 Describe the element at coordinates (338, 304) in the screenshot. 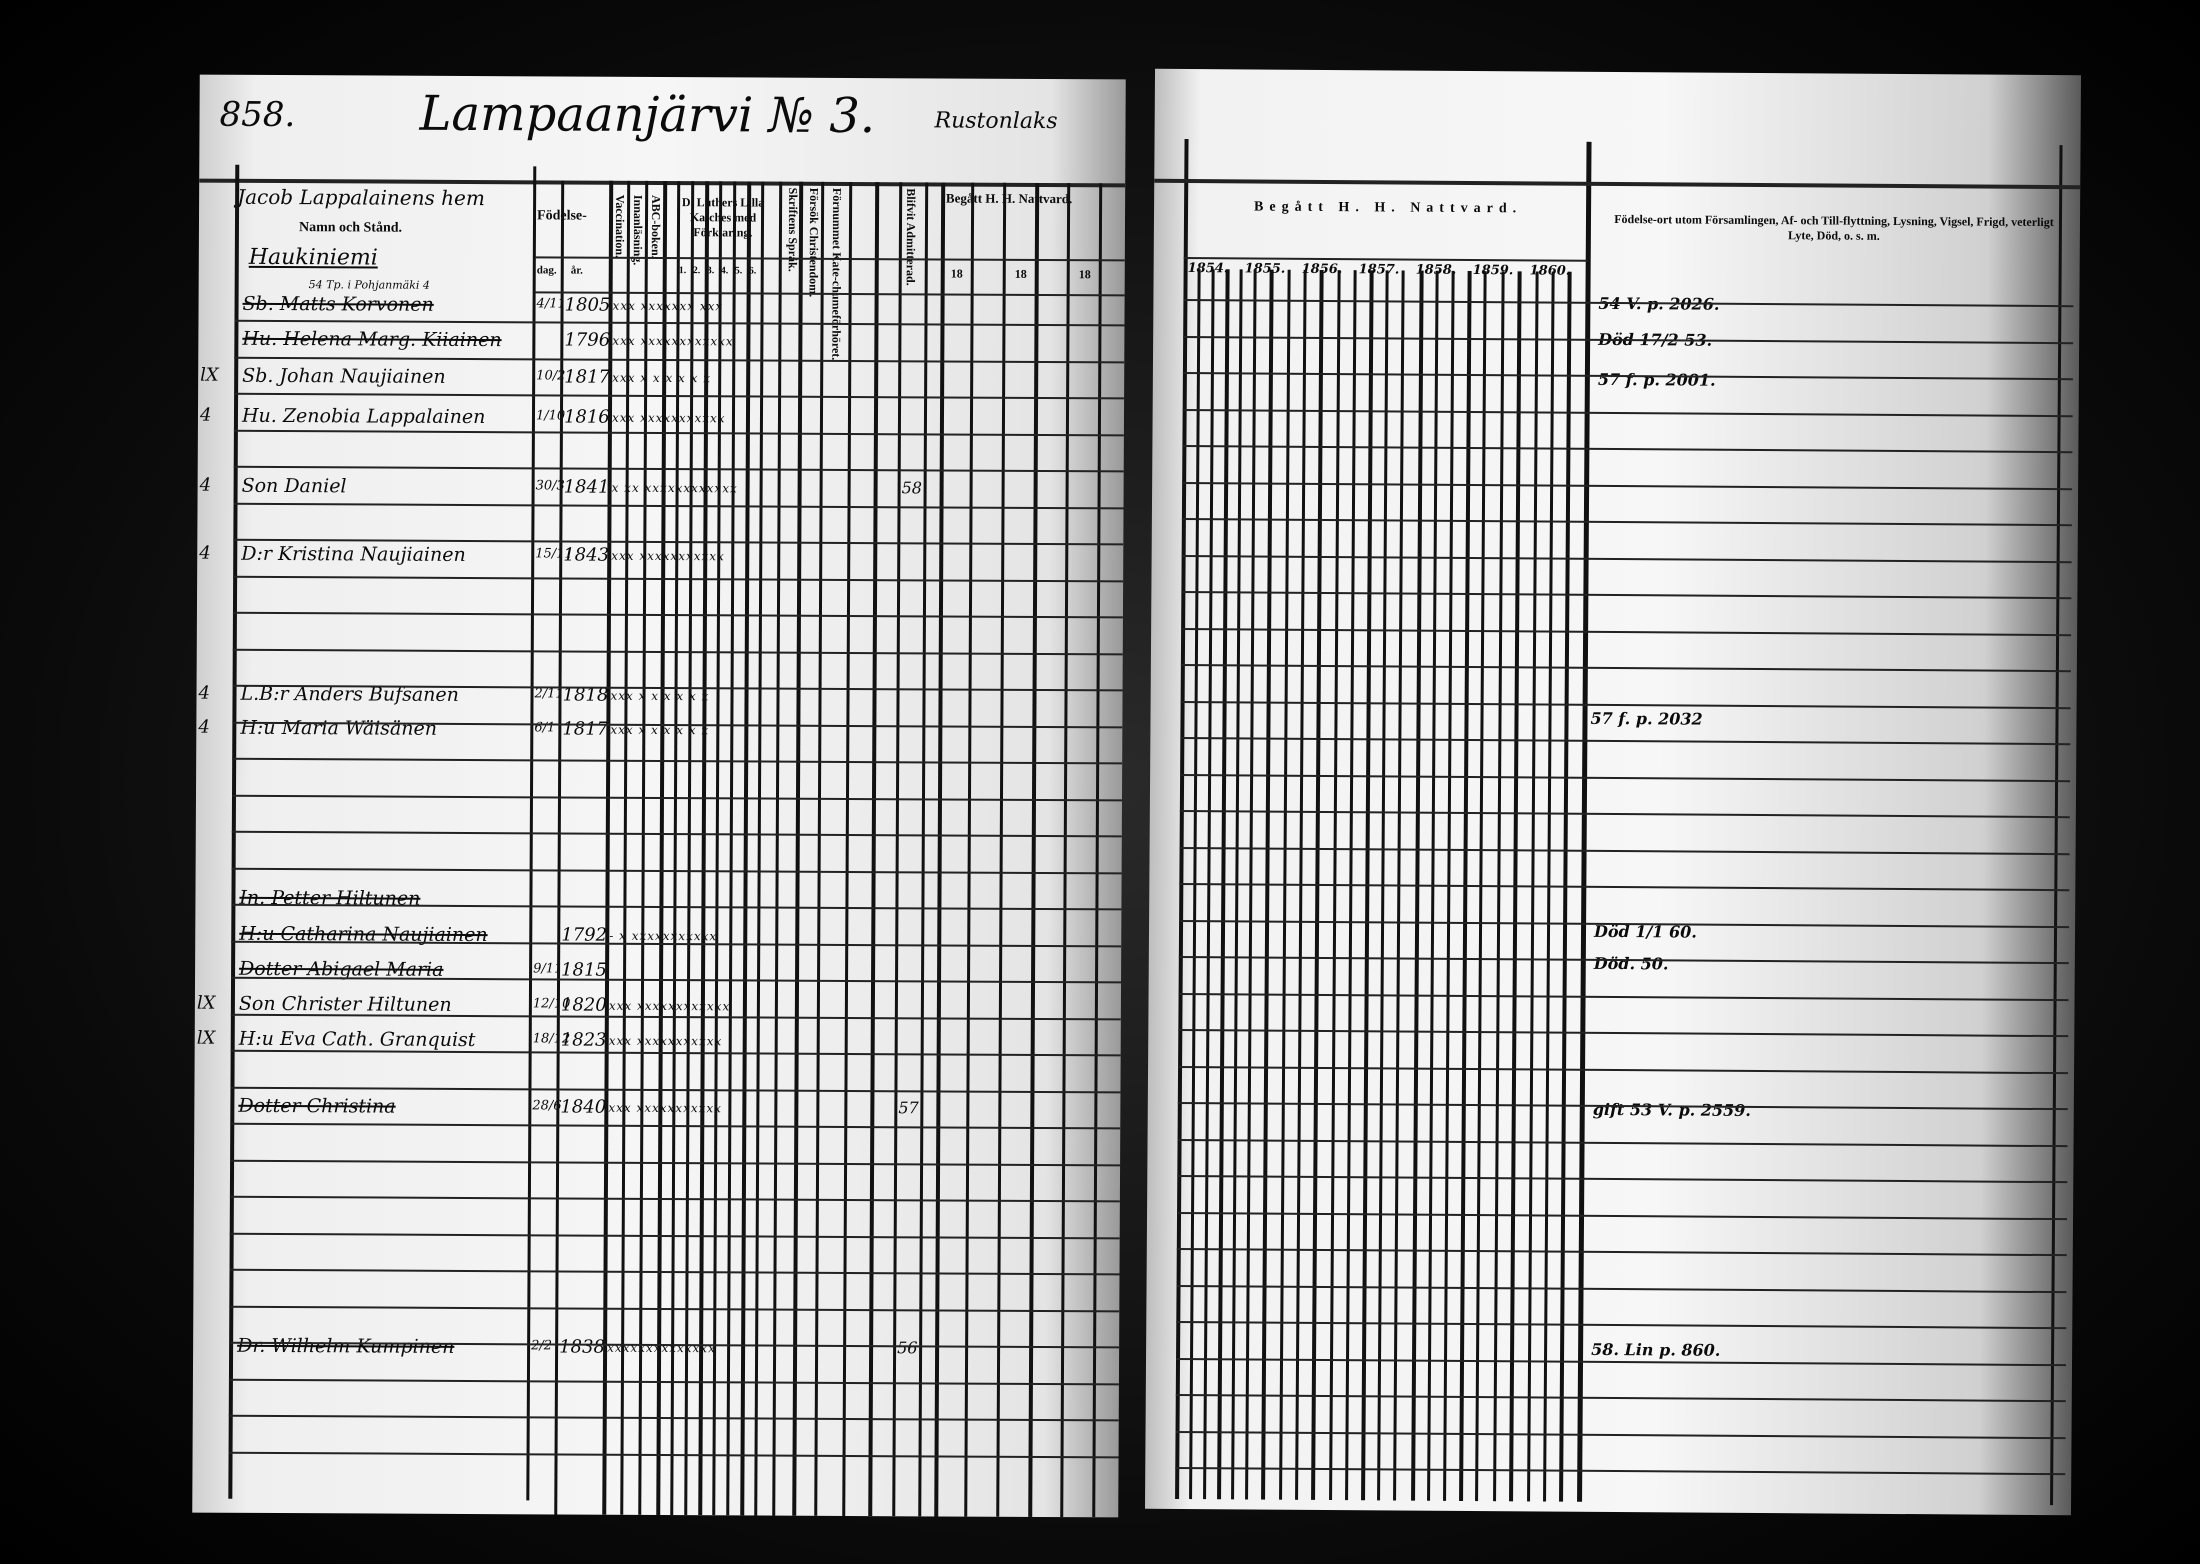

I see `entry-name: Sb. Matts Korvonen` at that location.